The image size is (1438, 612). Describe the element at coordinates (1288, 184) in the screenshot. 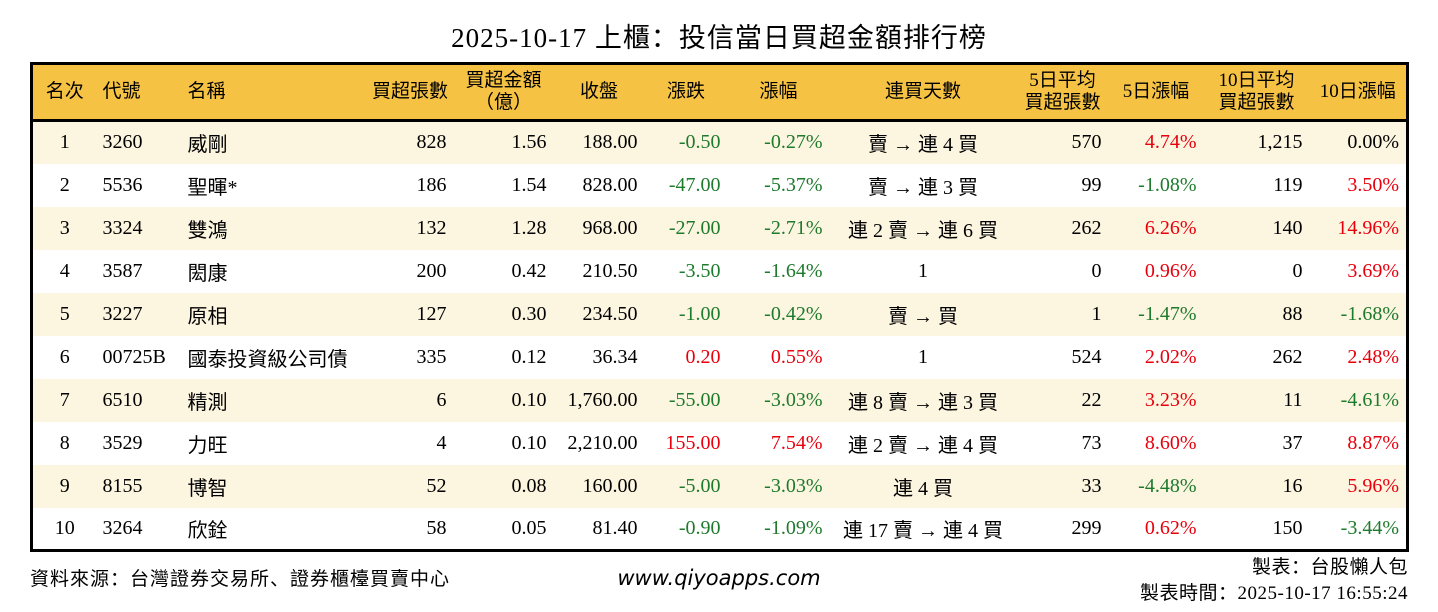

I see `cell-avg10_volume: 119` at that location.